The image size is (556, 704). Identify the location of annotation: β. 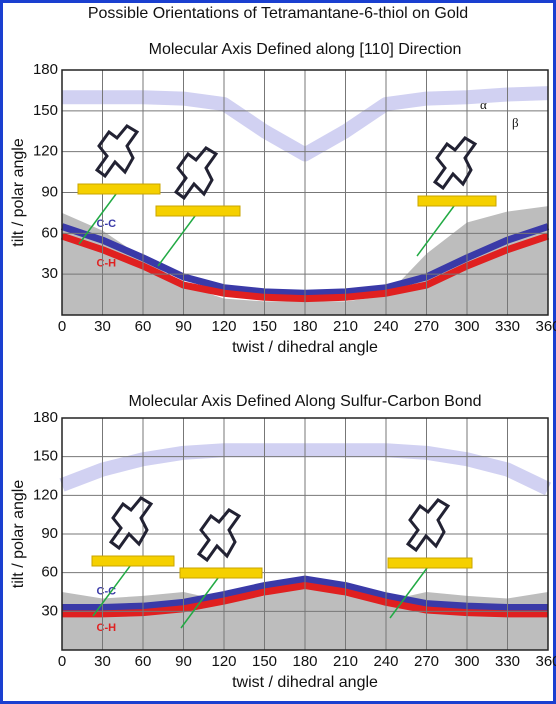
(515, 122).